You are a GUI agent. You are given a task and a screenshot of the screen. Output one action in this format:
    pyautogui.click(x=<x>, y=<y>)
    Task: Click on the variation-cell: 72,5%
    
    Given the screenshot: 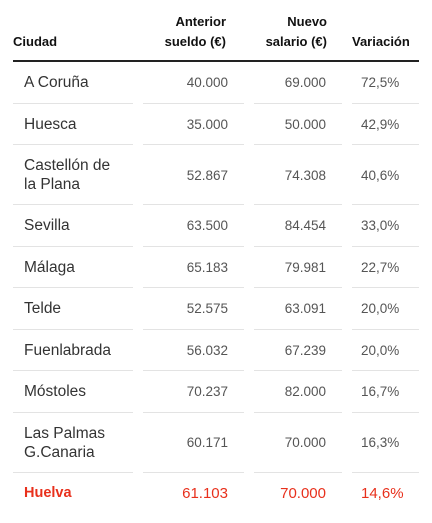 What is the action you would take?
    pyautogui.click(x=385, y=83)
    